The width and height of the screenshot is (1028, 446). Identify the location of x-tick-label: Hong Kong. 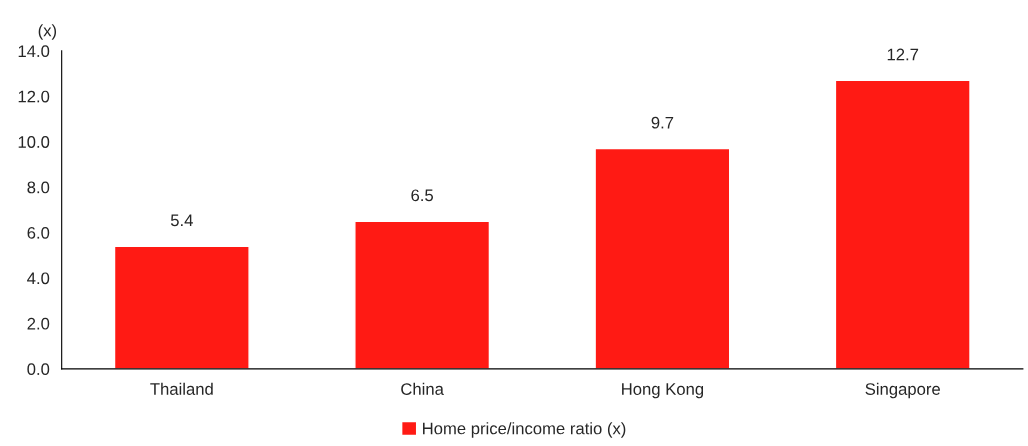
(663, 391).